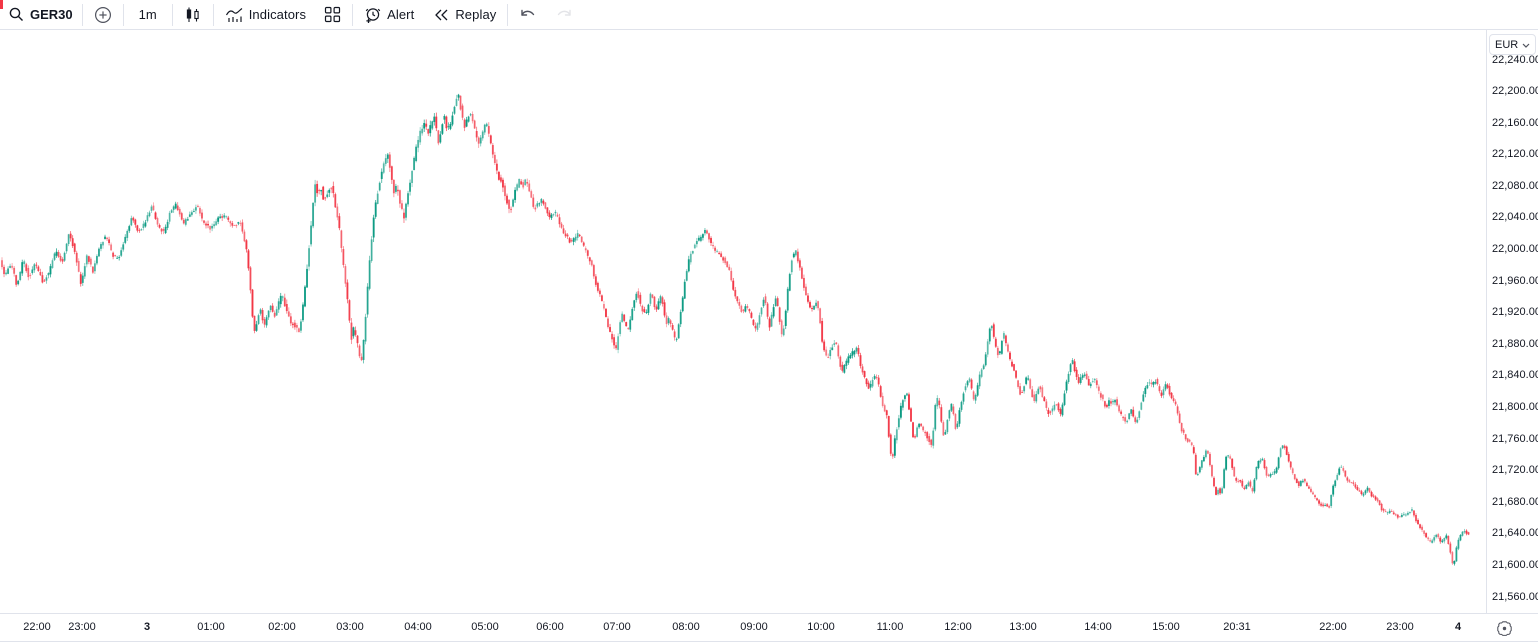 The width and height of the screenshot is (1538, 643). Describe the element at coordinates (1515, 312) in the screenshot. I see `price-tick-label: 21,920.00` at that location.